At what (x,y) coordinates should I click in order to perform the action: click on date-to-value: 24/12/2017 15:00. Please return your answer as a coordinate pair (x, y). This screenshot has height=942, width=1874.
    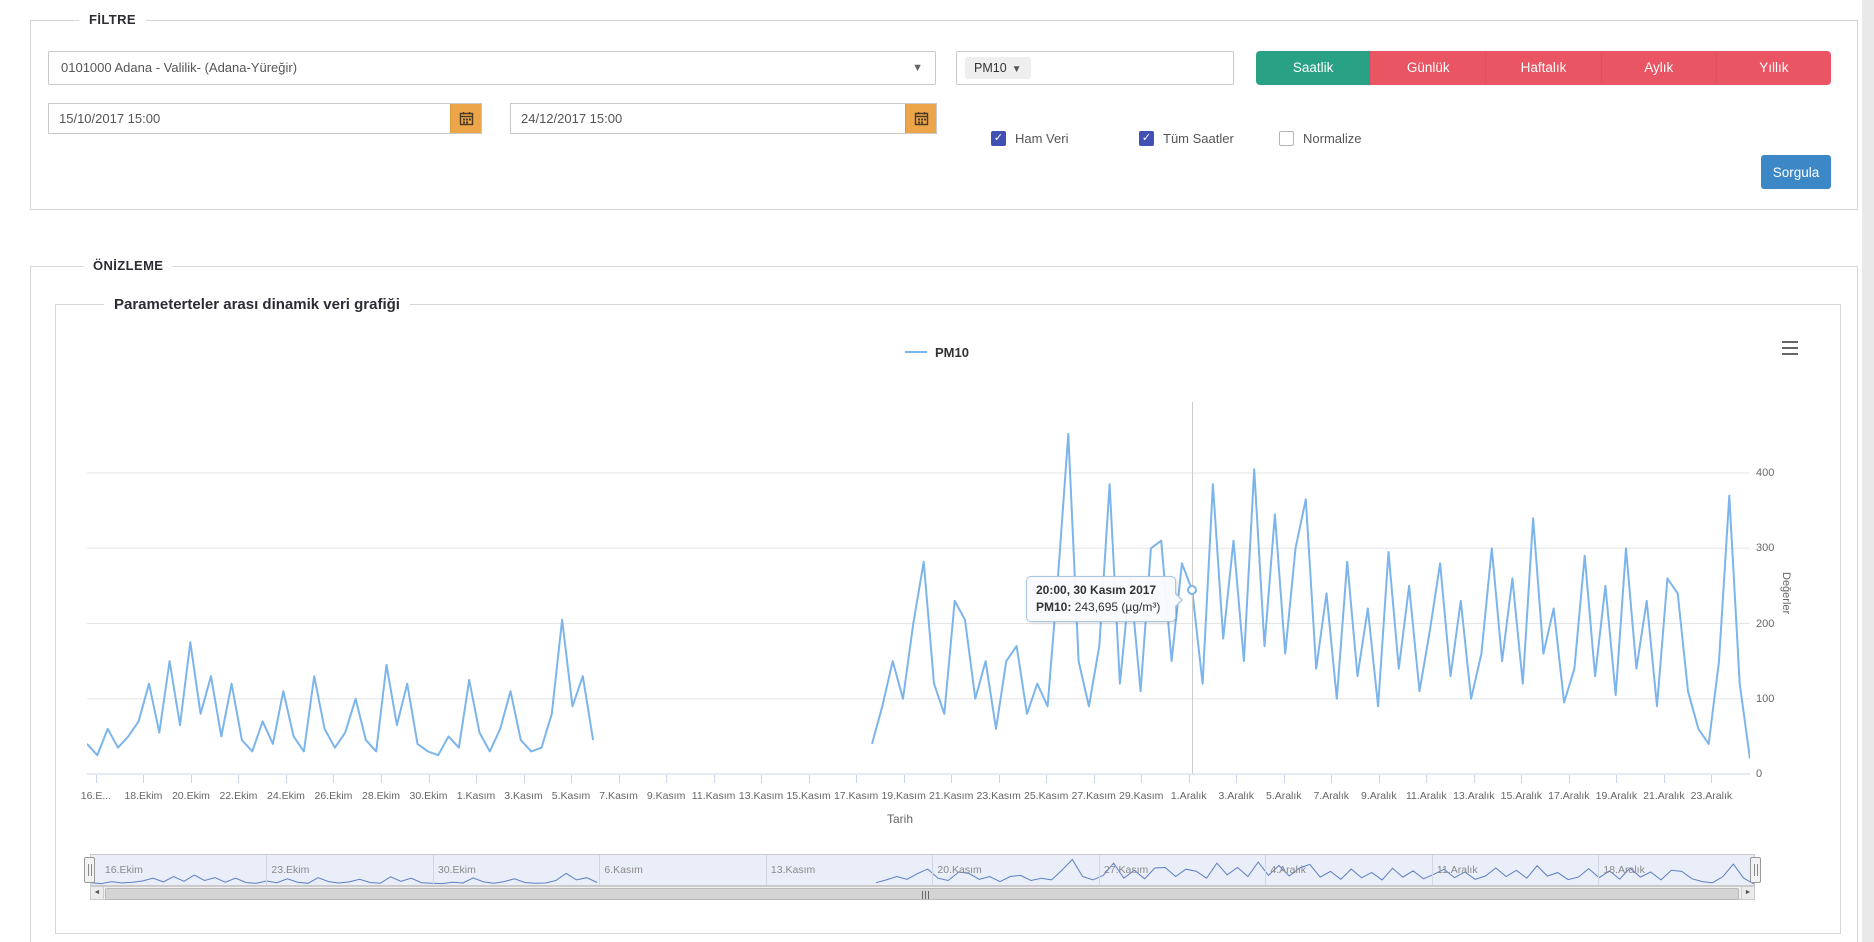
    Looking at the image, I should click on (572, 118).